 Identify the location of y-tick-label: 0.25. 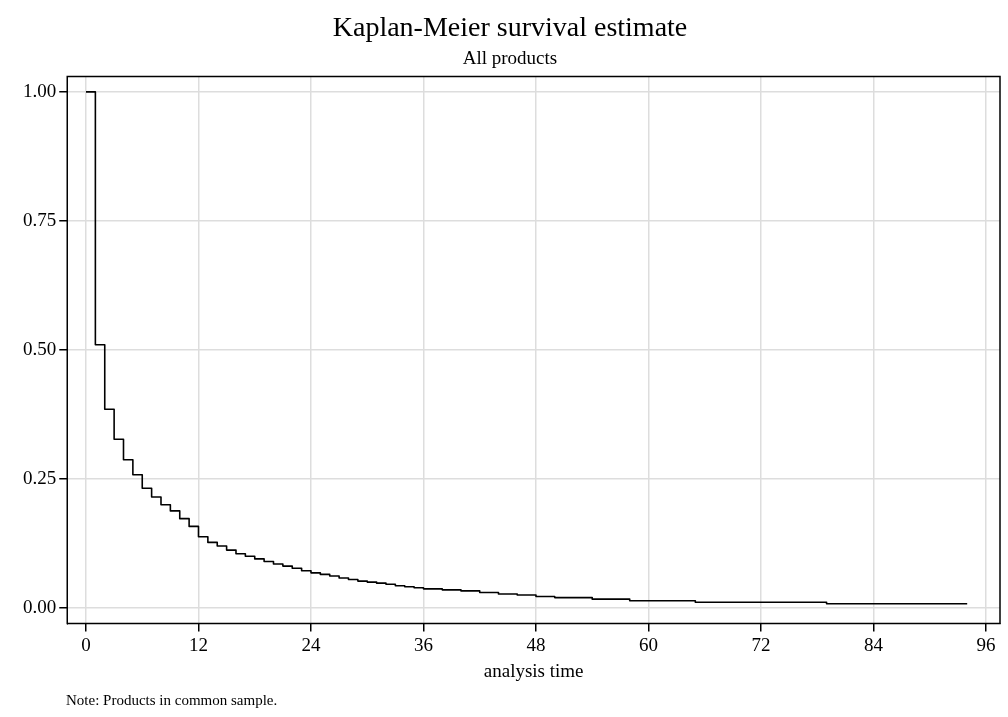
(40, 477).